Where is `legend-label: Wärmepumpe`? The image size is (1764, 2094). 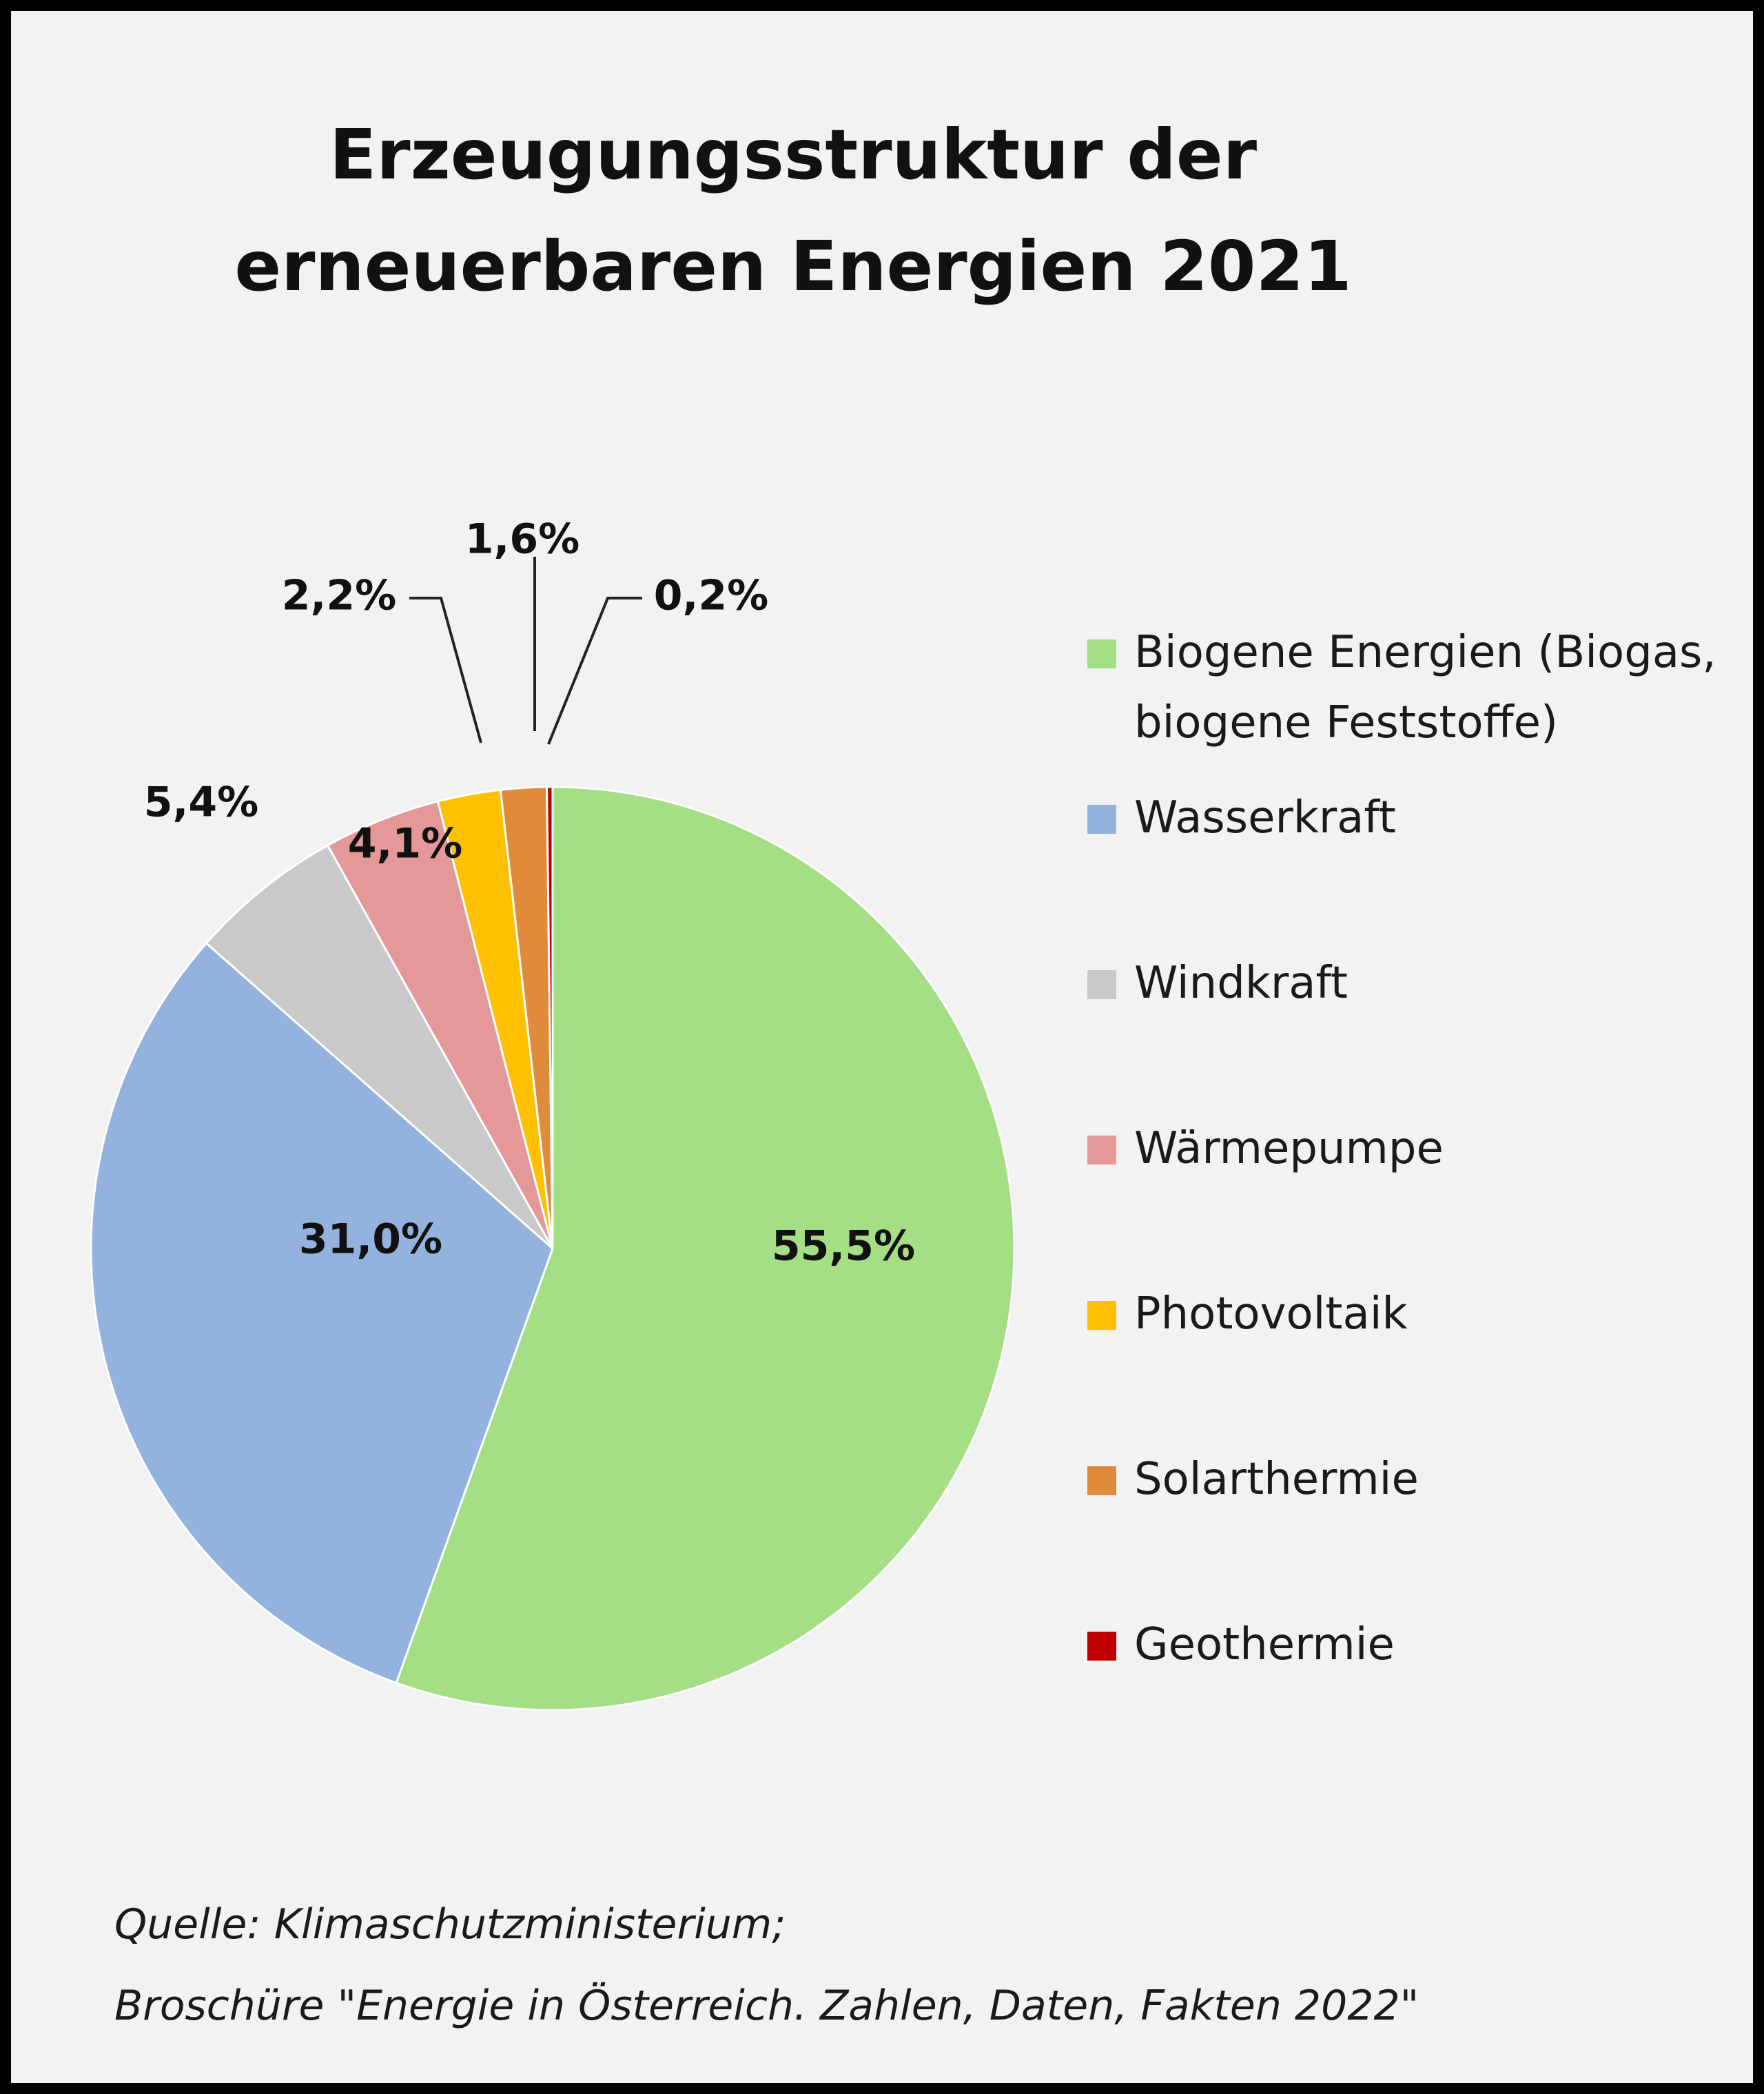
legend-label: Wärmepumpe is located at coordinates (1289, 1149).